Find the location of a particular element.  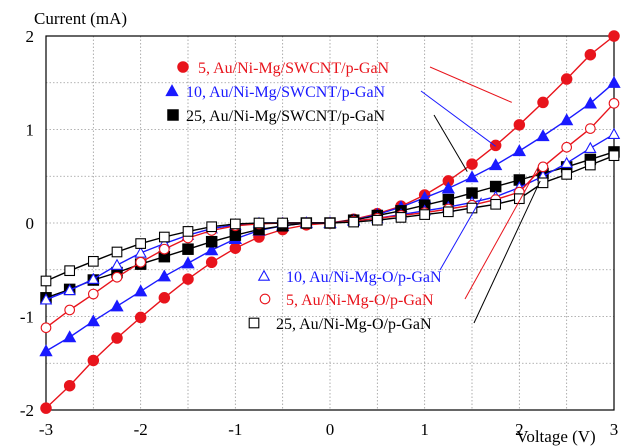

x-tick-label: 1 is located at coordinates (424, 429).